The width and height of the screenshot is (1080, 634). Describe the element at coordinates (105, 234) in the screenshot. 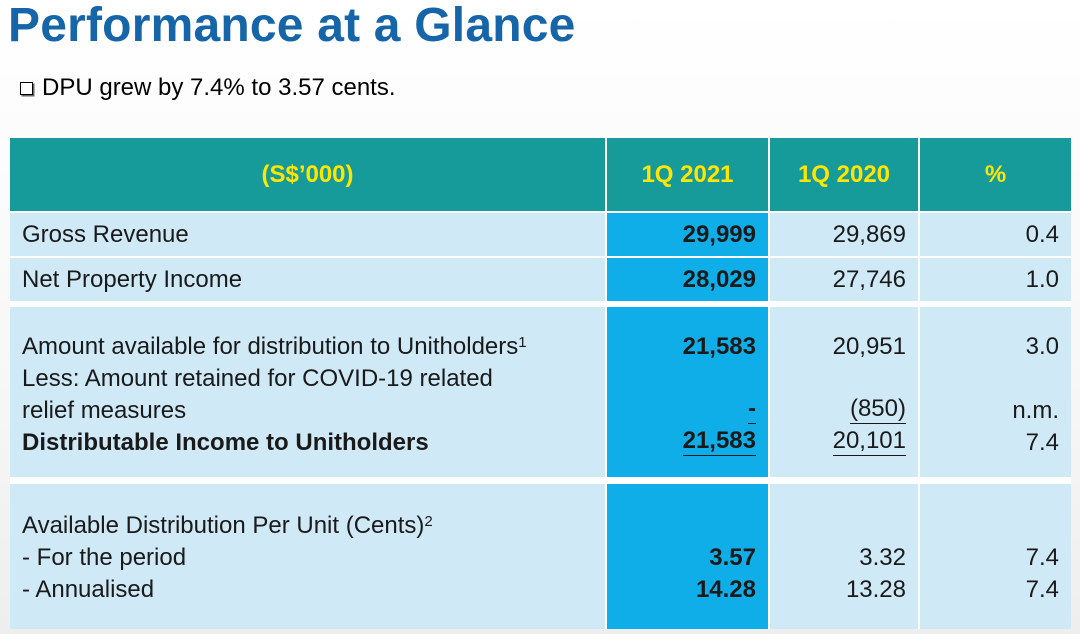

I see `gross-revenue-label: Gross Revenue` at that location.